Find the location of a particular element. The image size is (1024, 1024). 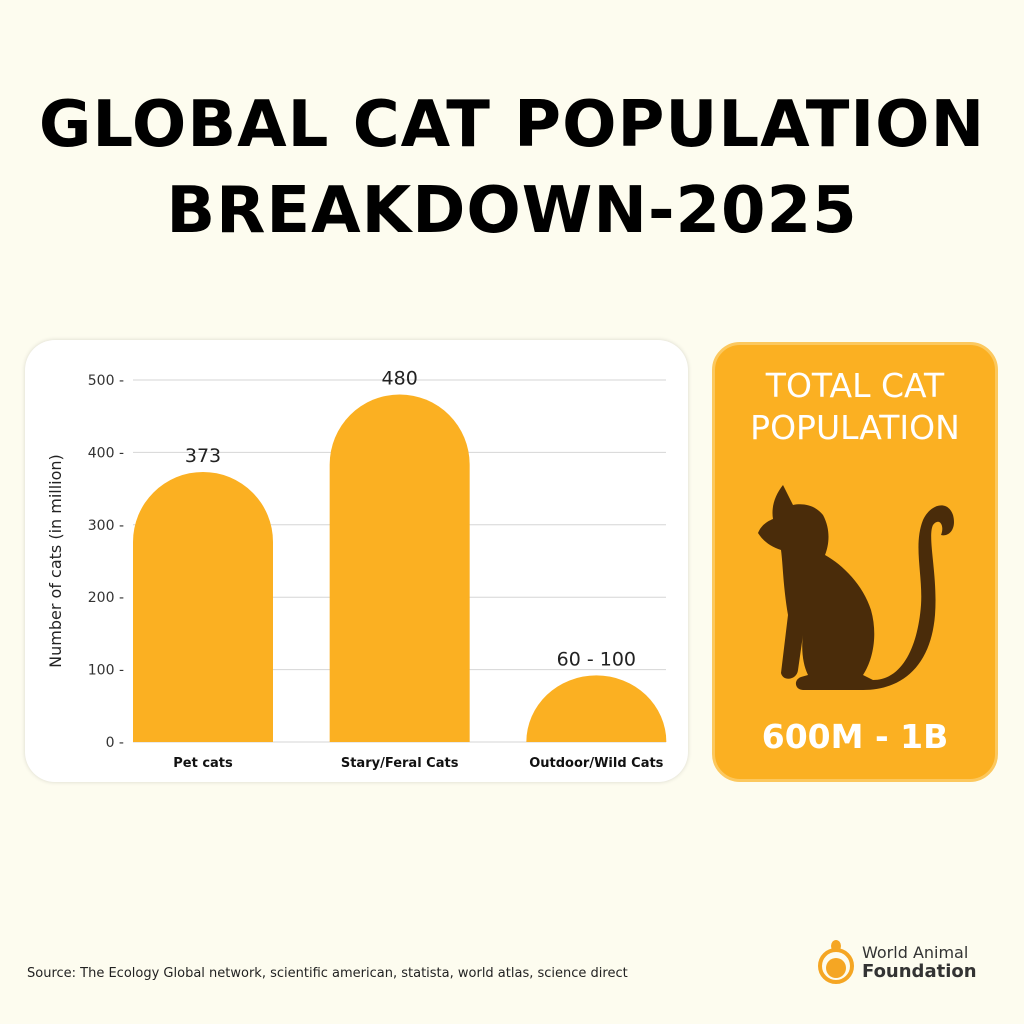

world-animal-foundation-logo-icon is located at coordinates (836, 962).